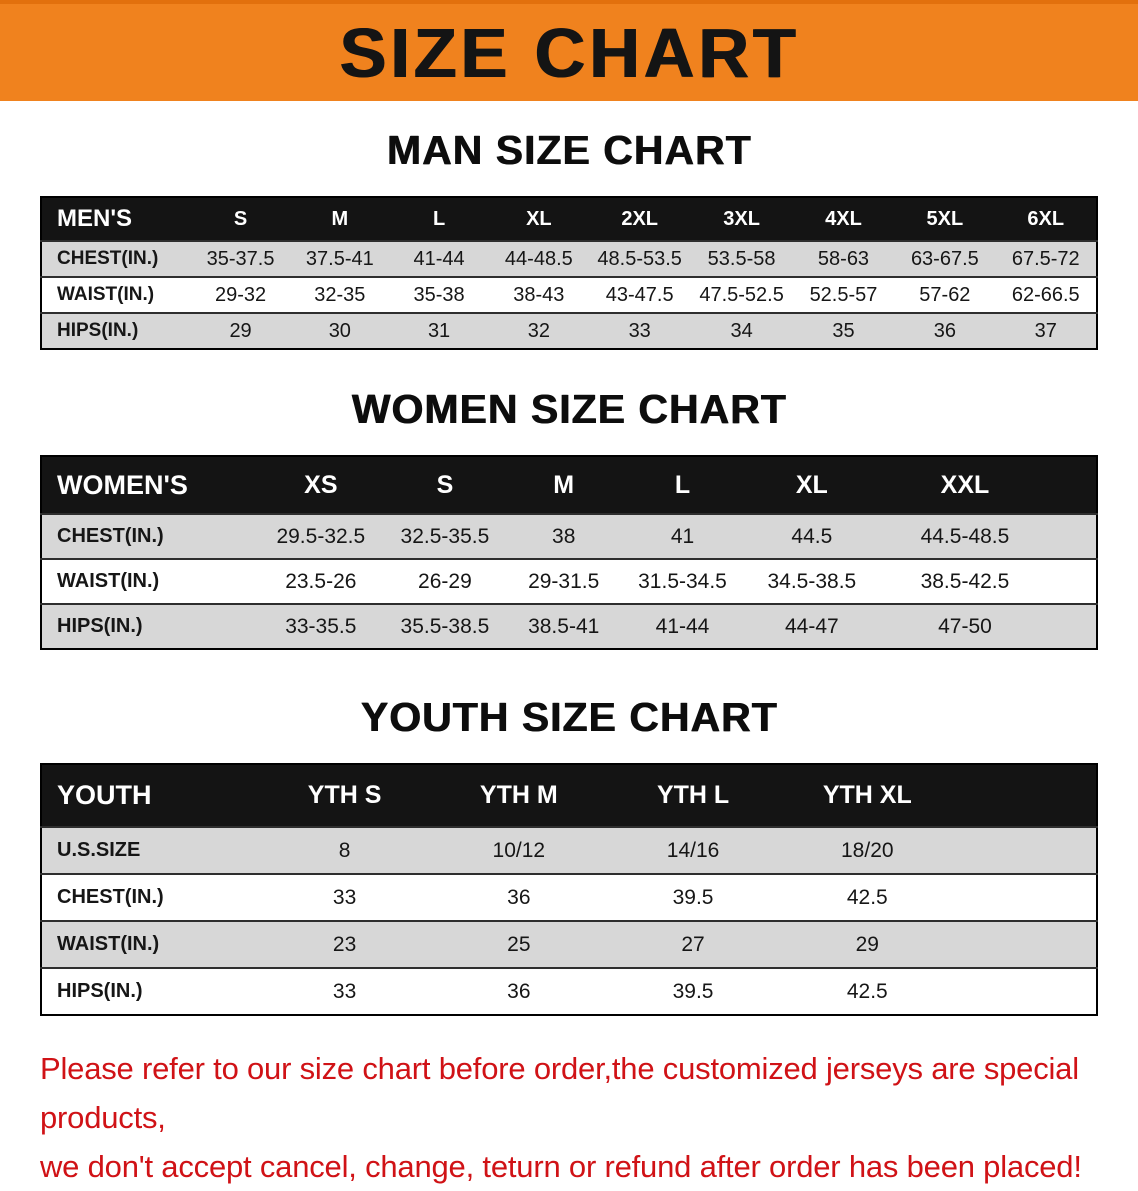  I want to click on size-chart-banner: SIZE CHART, so click(569, 50).